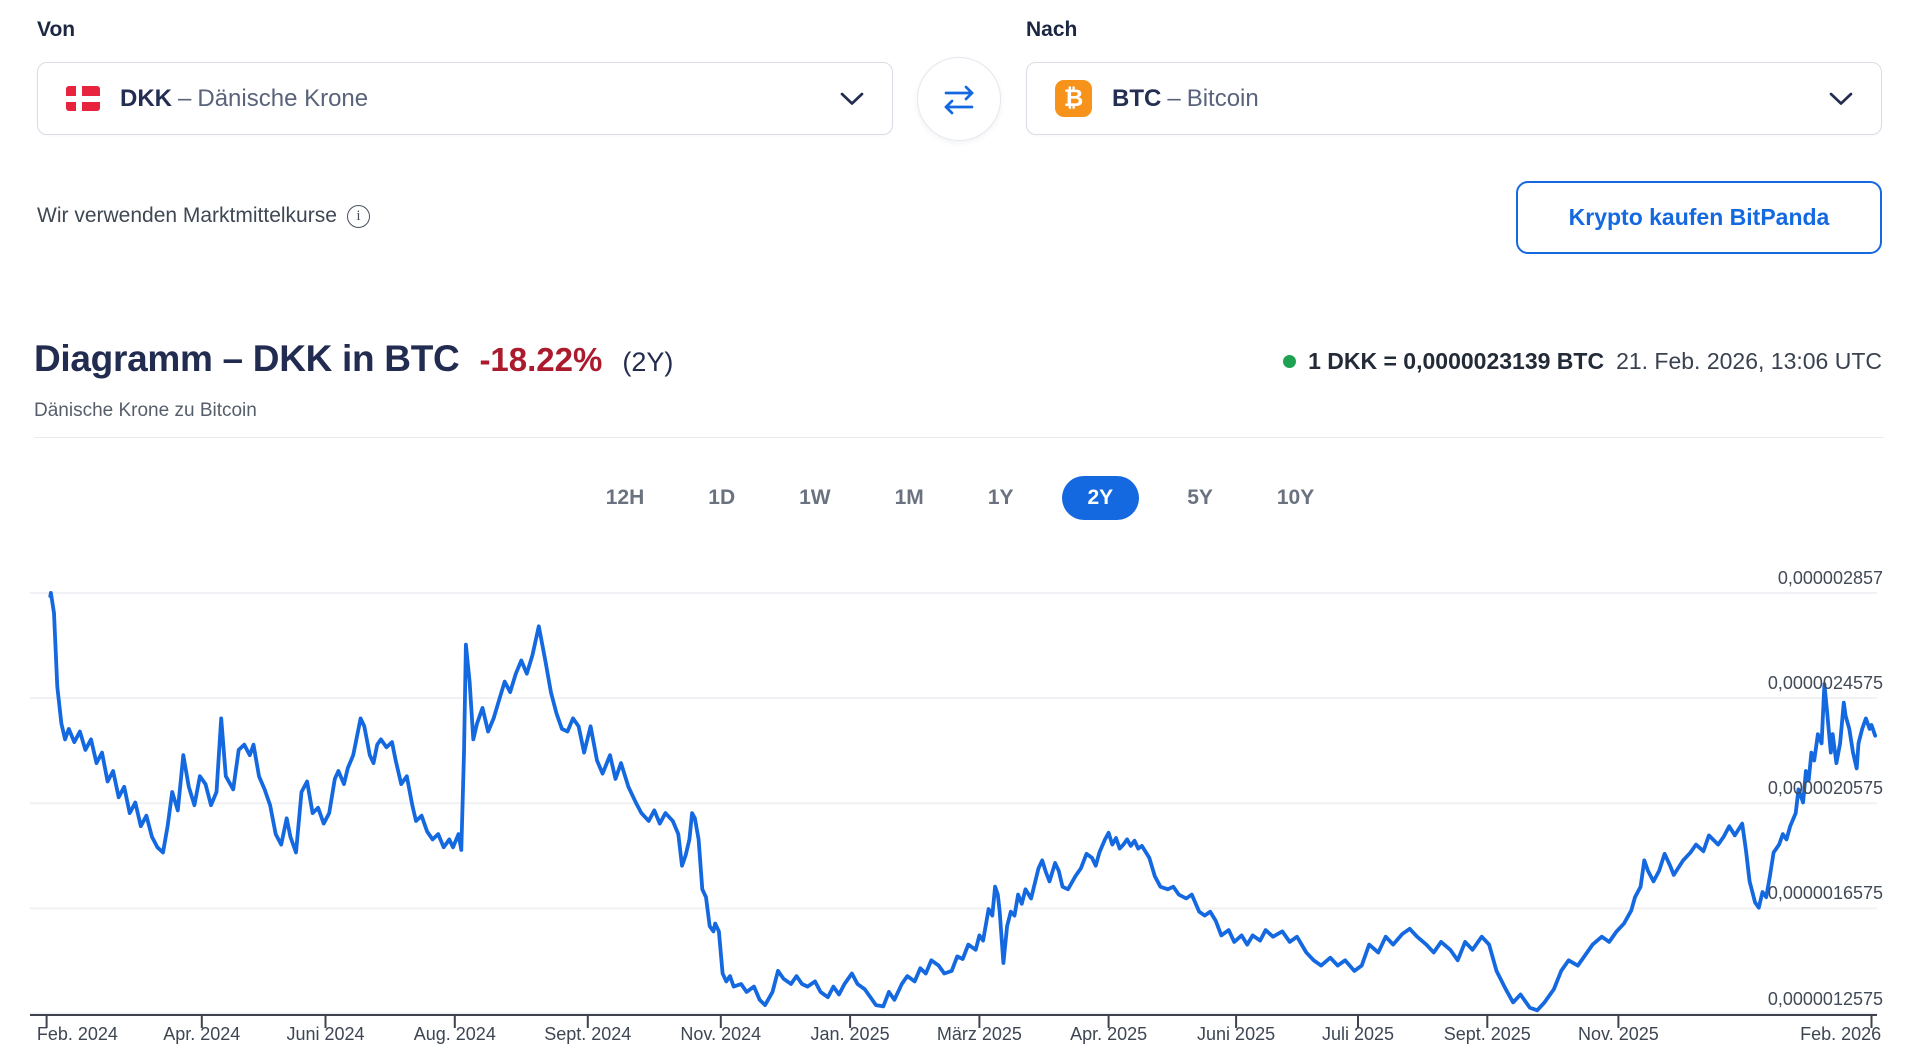  What do you see at coordinates (1100, 498) in the screenshot?
I see `range-tab-2y: 2Y` at bounding box center [1100, 498].